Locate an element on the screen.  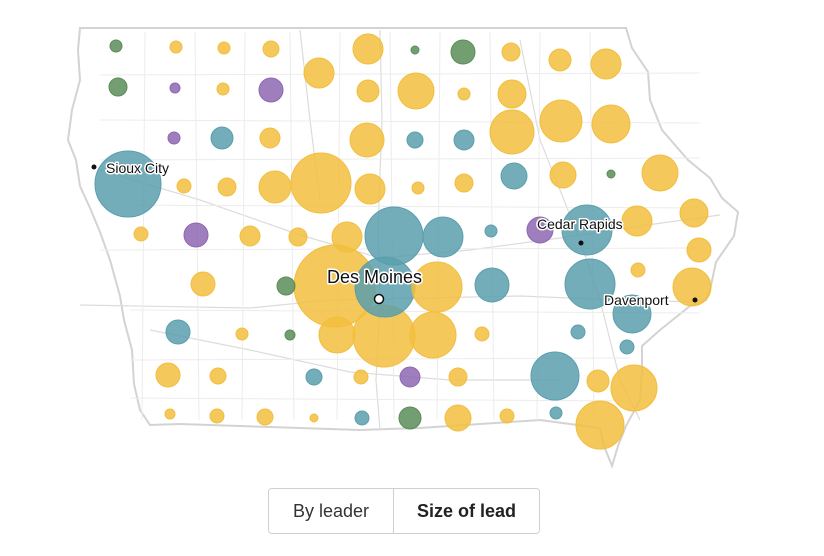
view-toggle: By leader Size of lead is located at coordinates (404, 511).